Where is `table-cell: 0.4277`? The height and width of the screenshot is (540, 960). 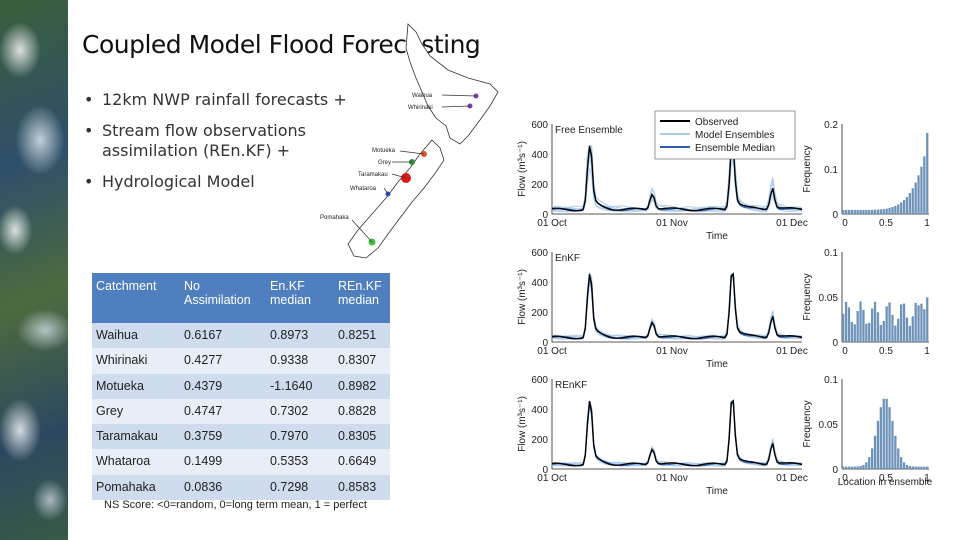 table-cell: 0.4277 is located at coordinates (203, 360).